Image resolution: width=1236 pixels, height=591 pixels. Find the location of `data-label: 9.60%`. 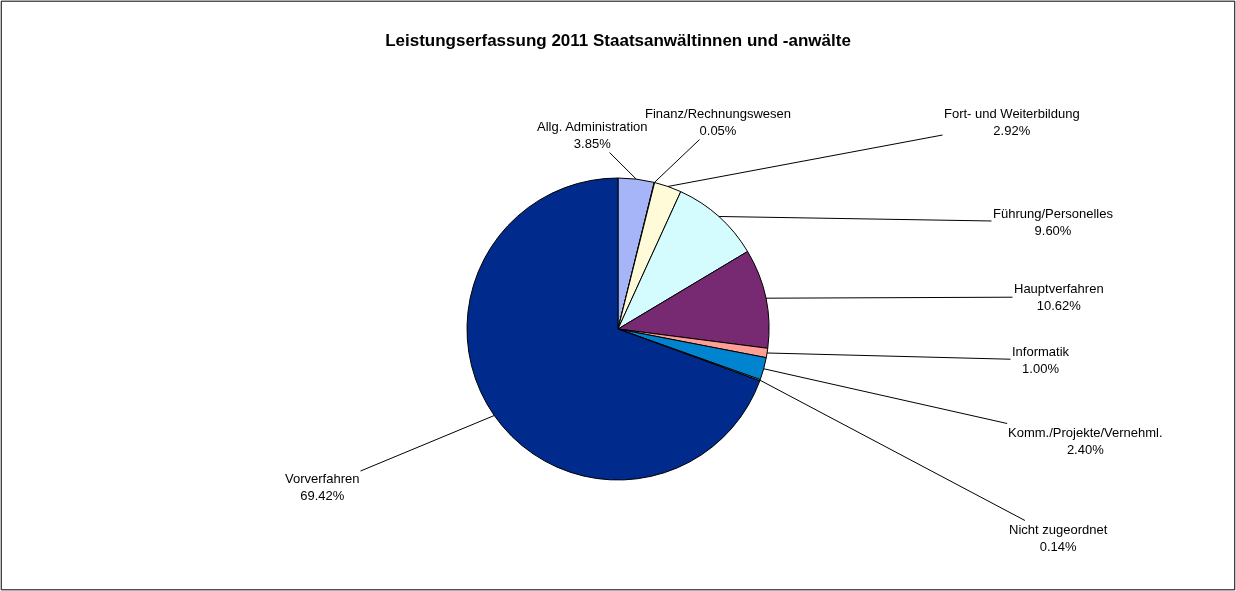

data-label: 9.60% is located at coordinates (1053, 230).